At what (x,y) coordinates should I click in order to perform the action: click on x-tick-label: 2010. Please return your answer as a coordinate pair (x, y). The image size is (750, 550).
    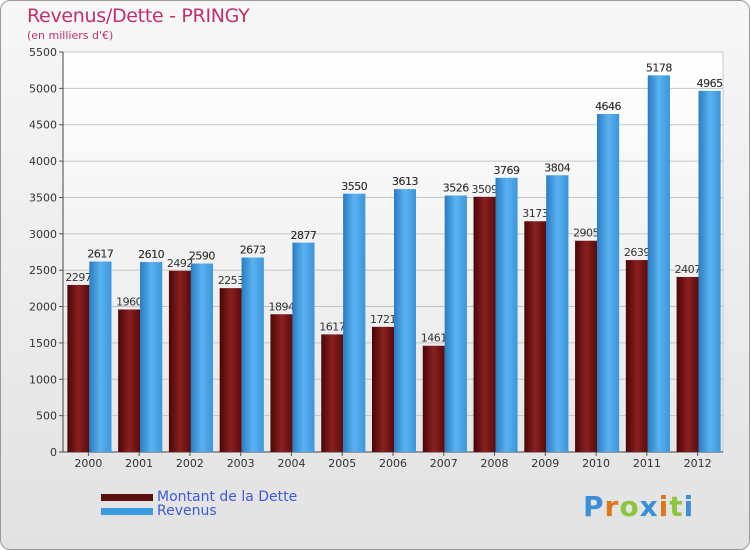
    Looking at the image, I should click on (596, 463).